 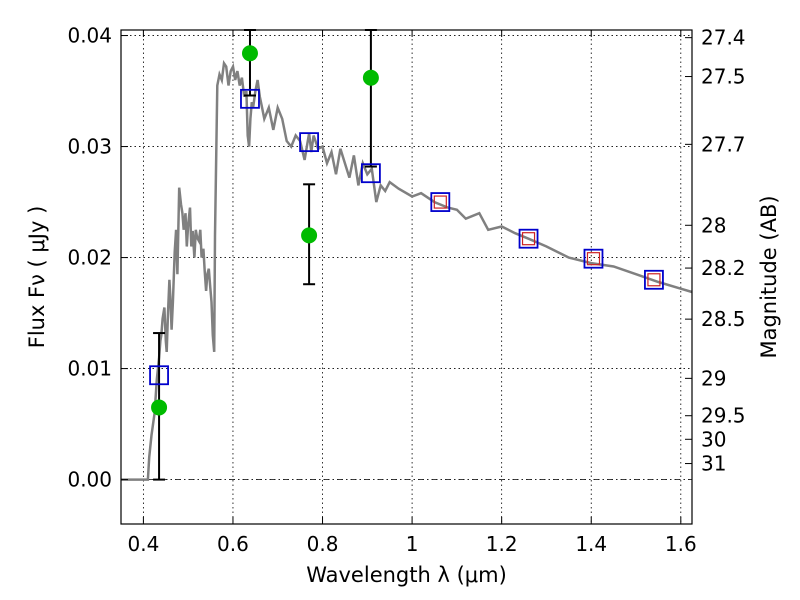 What do you see at coordinates (37, 277) in the screenshot?
I see `y-axis-title: Flux Fν ( μJy )` at bounding box center [37, 277].